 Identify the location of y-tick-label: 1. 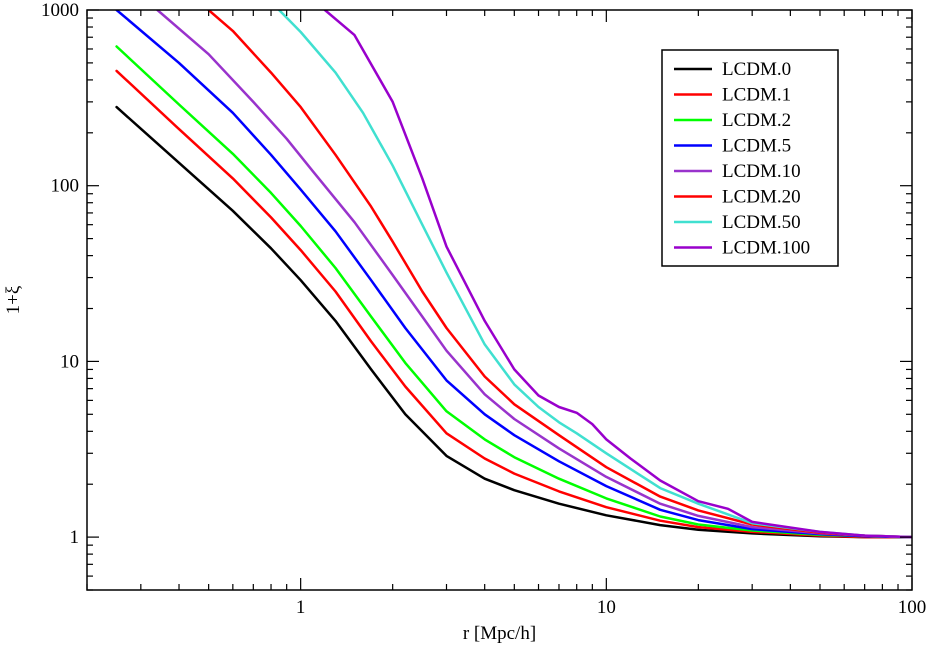
(75, 537).